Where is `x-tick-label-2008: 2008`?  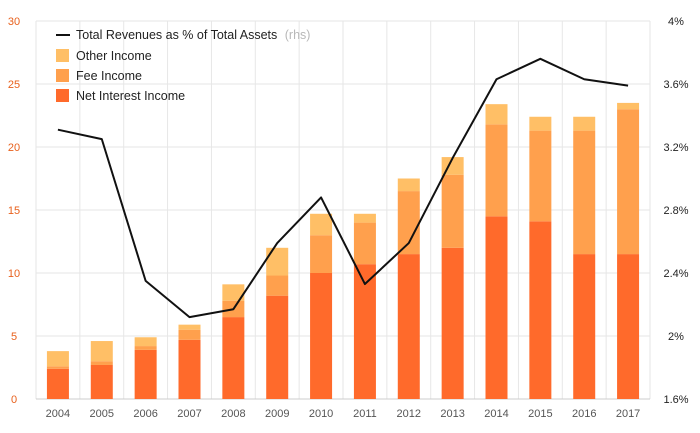
x-tick-label-2008: 2008 is located at coordinates (233, 414).